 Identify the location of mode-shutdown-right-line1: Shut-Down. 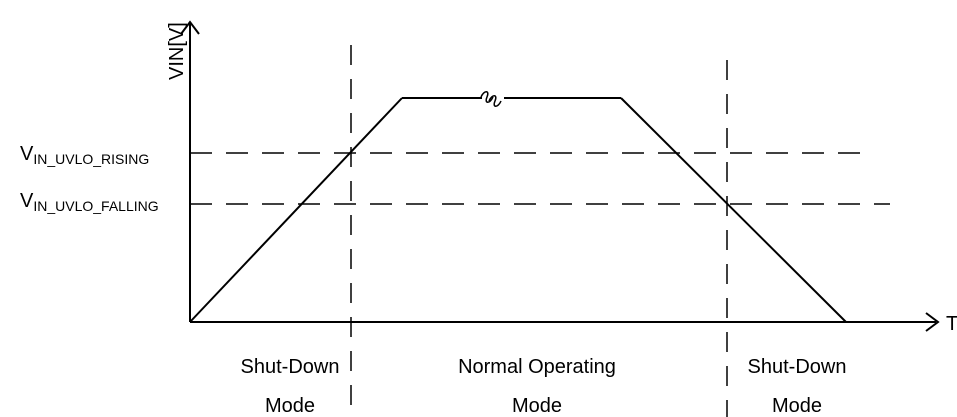
(797, 367).